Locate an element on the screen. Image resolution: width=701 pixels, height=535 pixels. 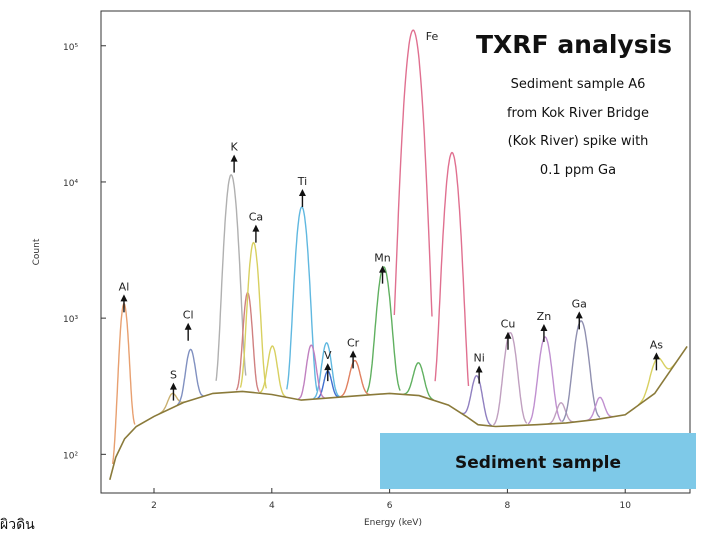
label-al: Al is located at coordinates (124, 286).